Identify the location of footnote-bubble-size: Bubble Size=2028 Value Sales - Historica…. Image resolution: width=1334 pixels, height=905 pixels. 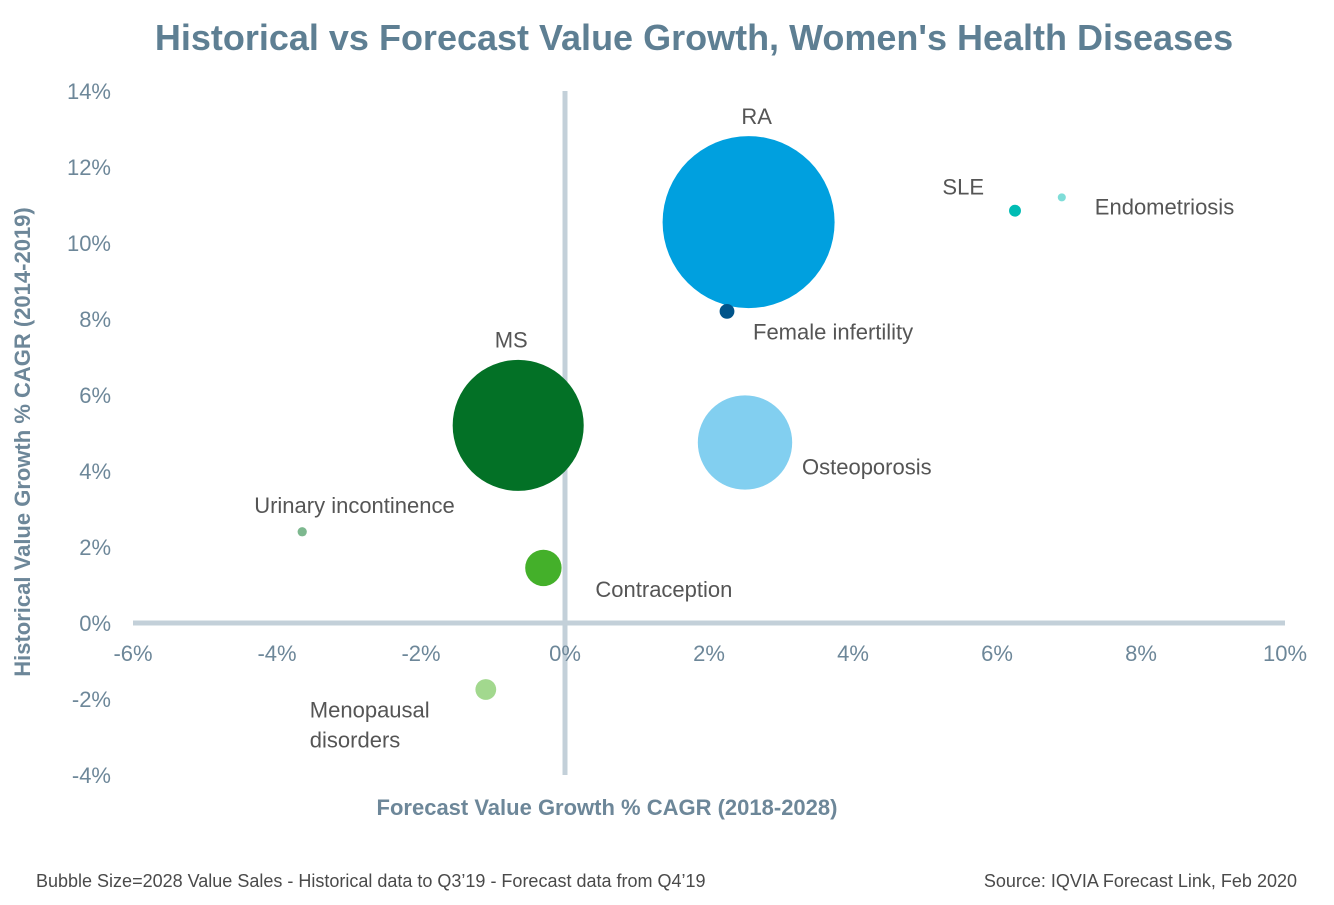
(371, 881).